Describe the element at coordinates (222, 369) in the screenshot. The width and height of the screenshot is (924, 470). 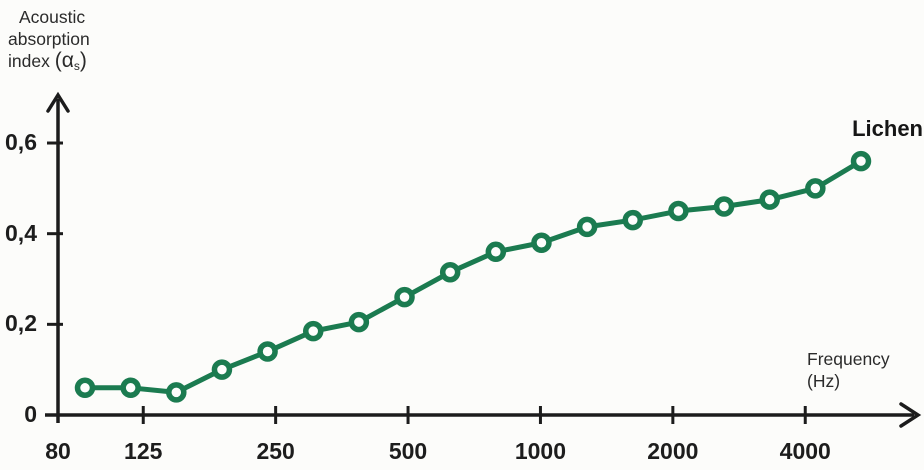
I see `data-point-200hz` at that location.